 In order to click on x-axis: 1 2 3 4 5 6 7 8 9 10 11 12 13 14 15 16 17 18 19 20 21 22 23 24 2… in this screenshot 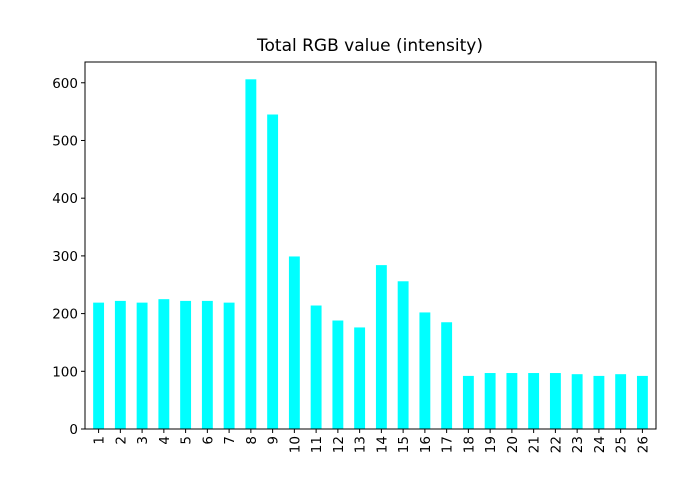, I will do `click(371, 441)`.